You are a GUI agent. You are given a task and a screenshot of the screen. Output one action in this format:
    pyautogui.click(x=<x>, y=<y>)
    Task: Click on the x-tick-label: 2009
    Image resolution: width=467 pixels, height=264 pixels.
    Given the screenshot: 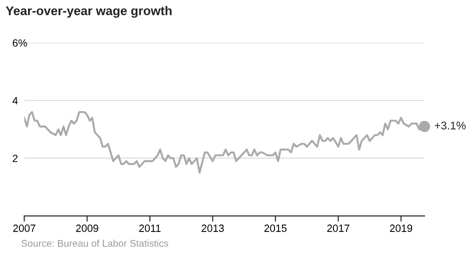 What is the action you would take?
    pyautogui.click(x=87, y=228)
    